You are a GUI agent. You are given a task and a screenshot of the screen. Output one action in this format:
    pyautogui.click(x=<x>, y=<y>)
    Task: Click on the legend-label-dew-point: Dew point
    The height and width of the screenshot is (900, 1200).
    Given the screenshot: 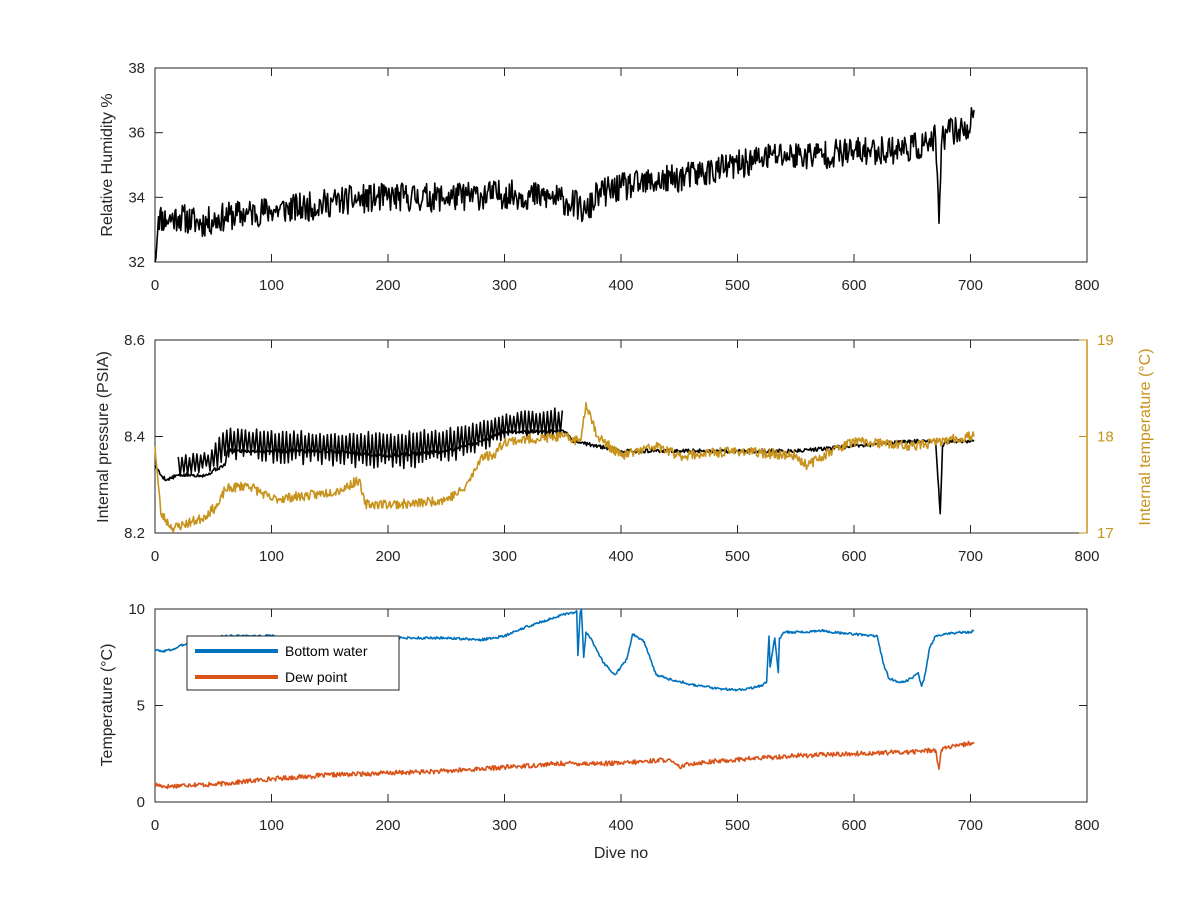 What is the action you would take?
    pyautogui.click(x=316, y=677)
    